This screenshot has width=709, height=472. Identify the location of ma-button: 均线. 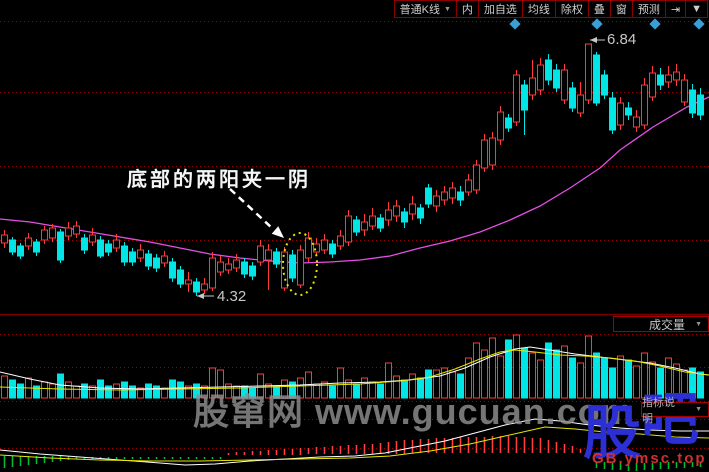
(538, 9).